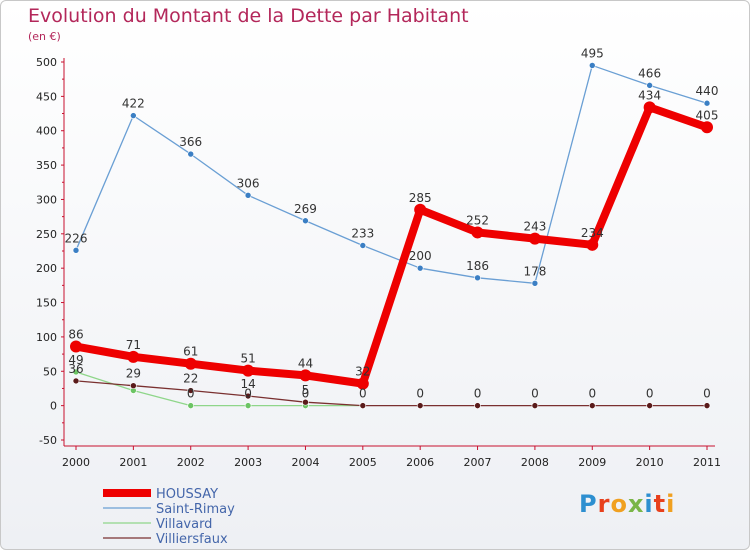 The width and height of the screenshot is (750, 550). I want to click on x-tick-label: 2004, so click(305, 462).